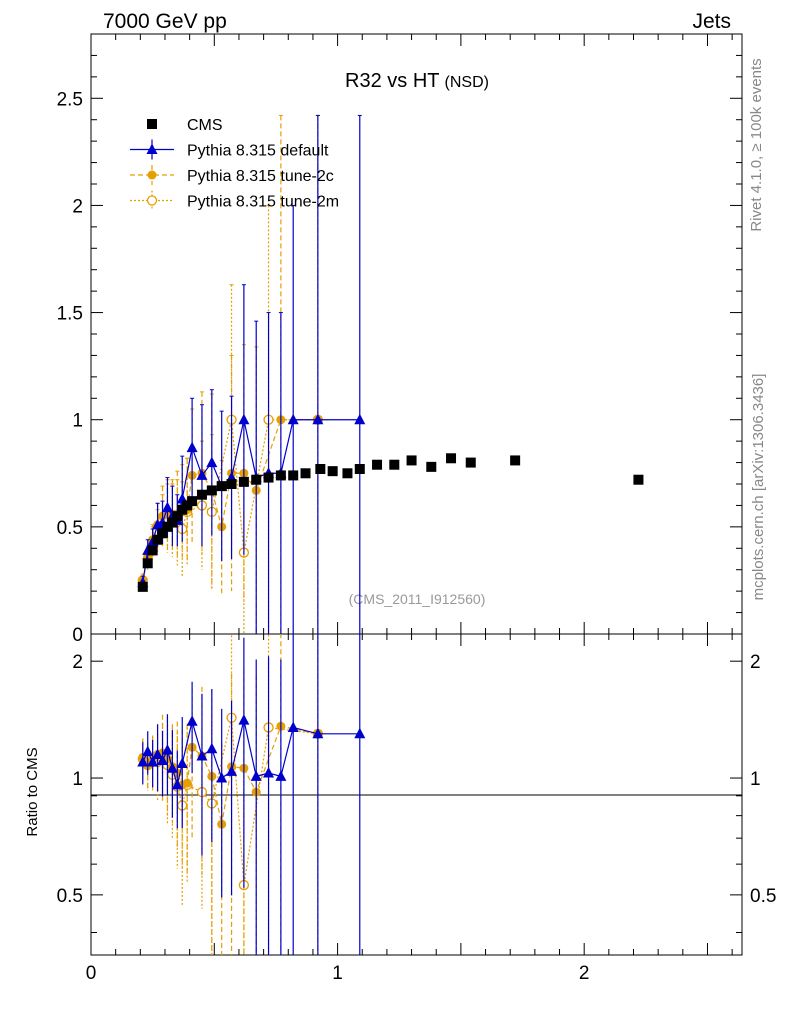 This screenshot has width=786, height=1024. I want to click on ratio-series, so click(251, 794).